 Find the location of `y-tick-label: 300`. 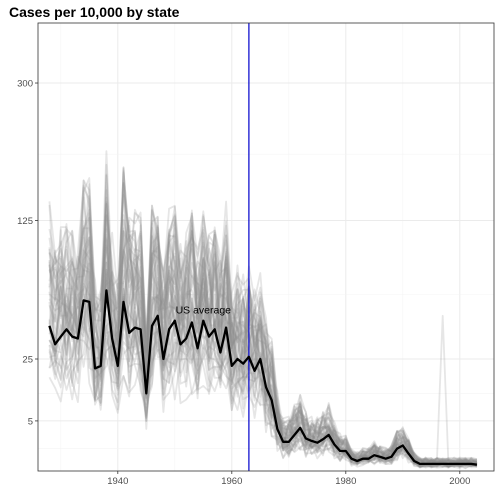

y-tick-label: 300 is located at coordinates (25, 84).